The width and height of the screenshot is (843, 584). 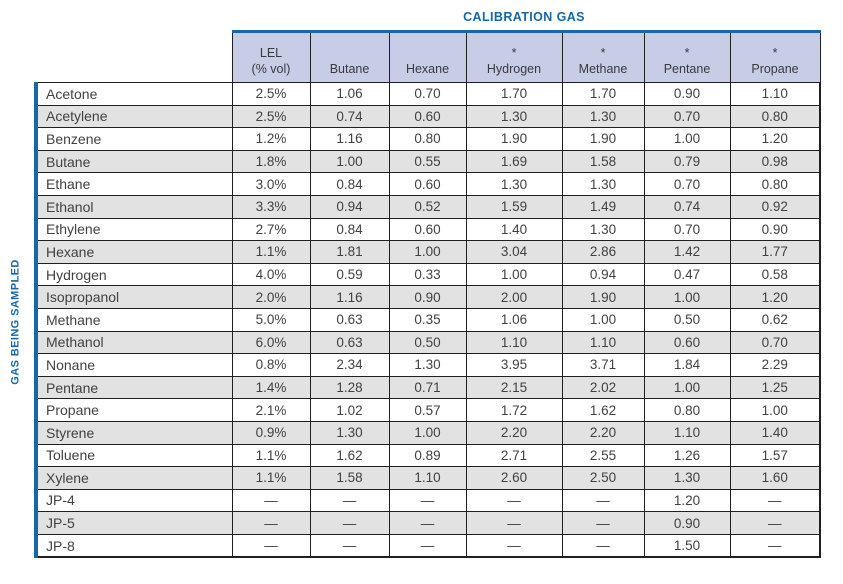 What do you see at coordinates (349, 139) in the screenshot?
I see `value-cell: 1.16` at bounding box center [349, 139].